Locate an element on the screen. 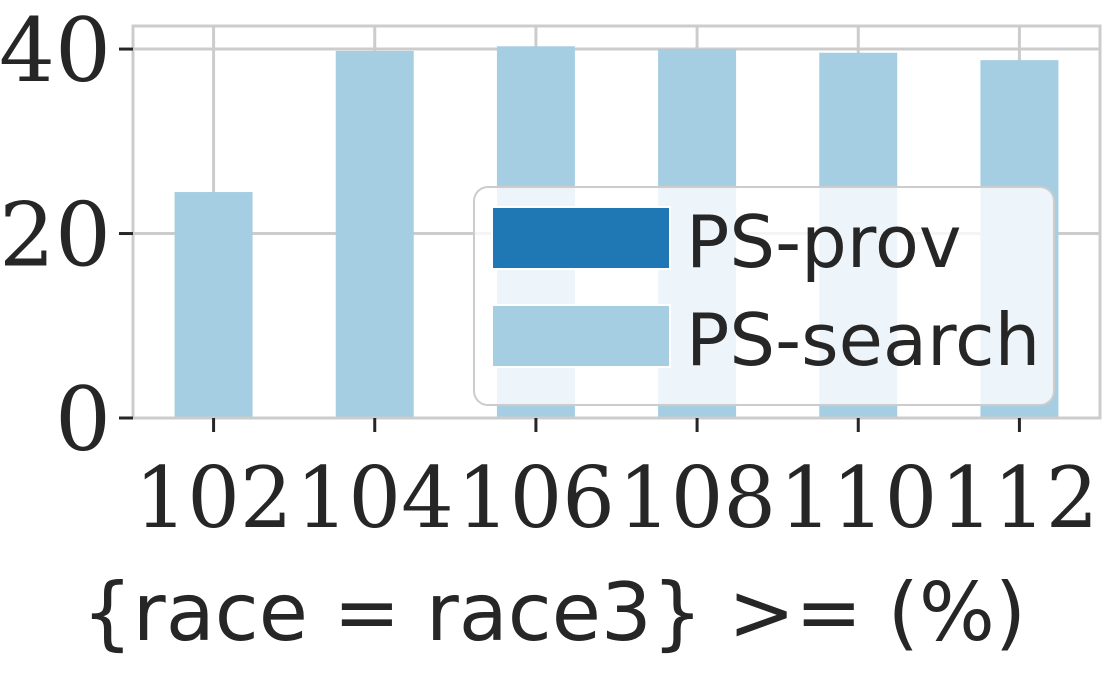 This screenshot has height=675, width=1109. y-axis-ticks: 0 20 40 is located at coordinates (66, 235).